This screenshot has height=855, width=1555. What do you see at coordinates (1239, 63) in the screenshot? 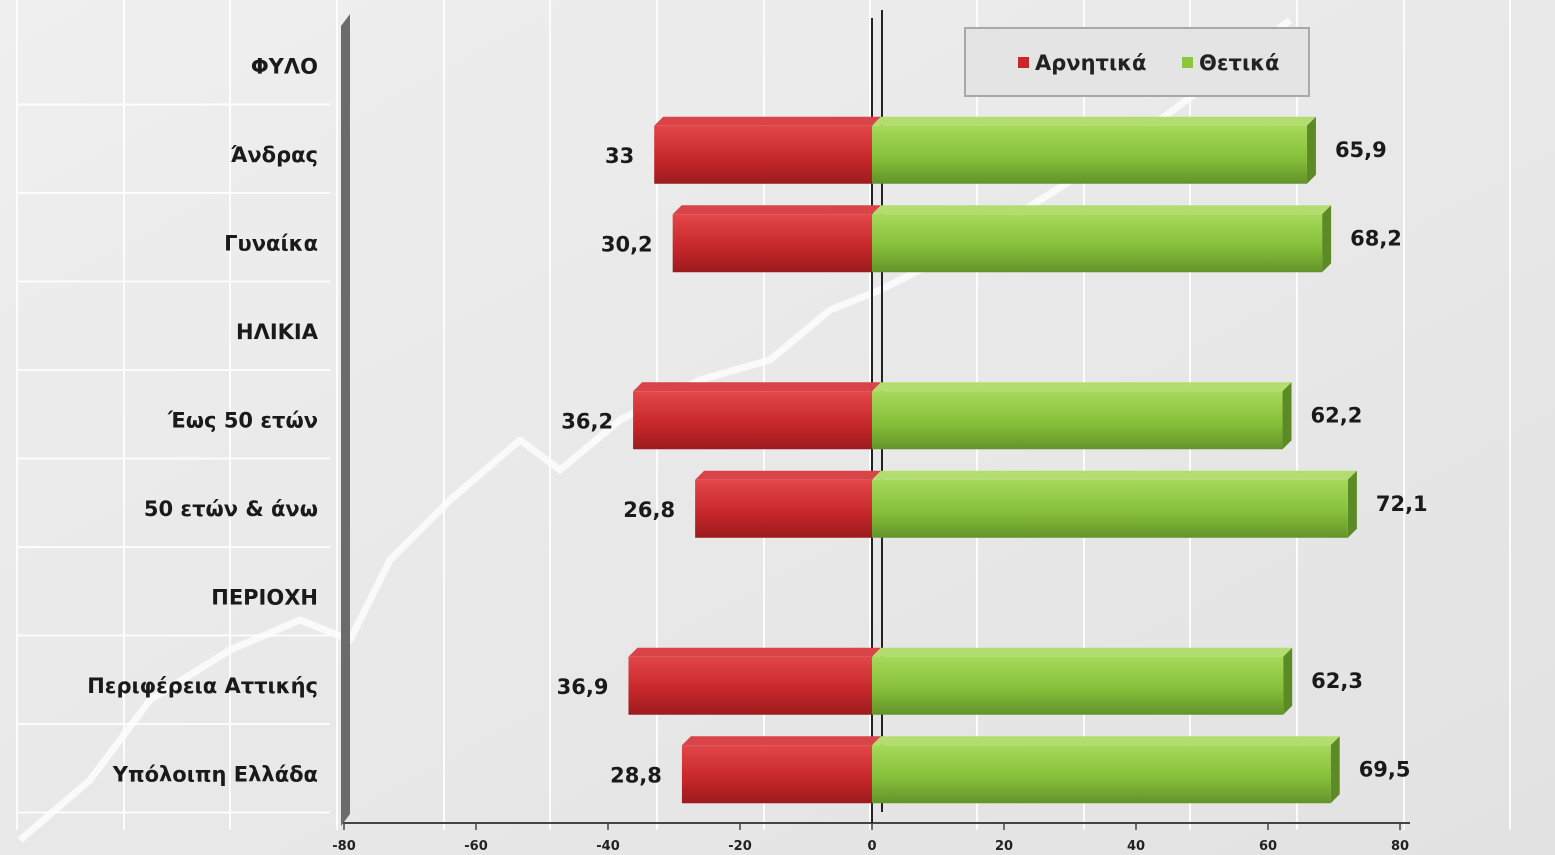
I see `legend-label: Θετικά` at bounding box center [1239, 63].